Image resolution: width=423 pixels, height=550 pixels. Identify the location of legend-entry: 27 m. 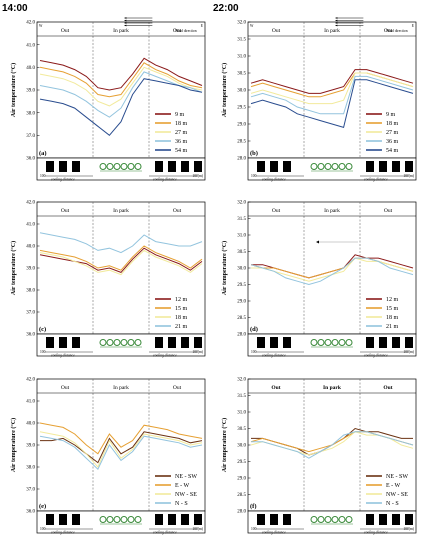
(392, 133).